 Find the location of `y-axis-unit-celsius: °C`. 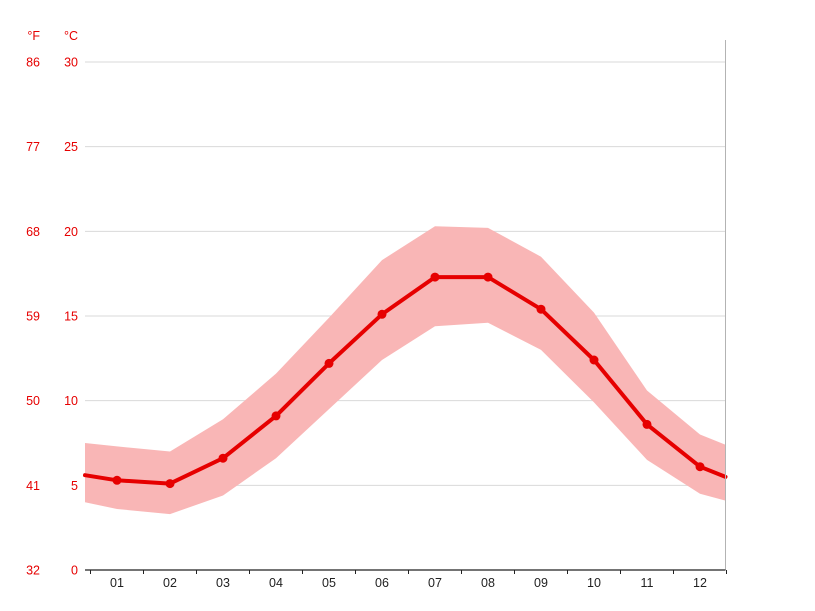

y-axis-unit-celsius: °C is located at coordinates (71, 36).